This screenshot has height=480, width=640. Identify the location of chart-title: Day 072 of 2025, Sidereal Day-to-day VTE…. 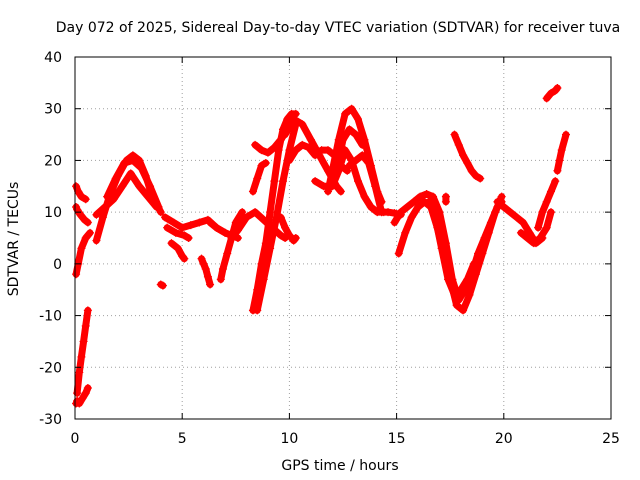
(338, 28).